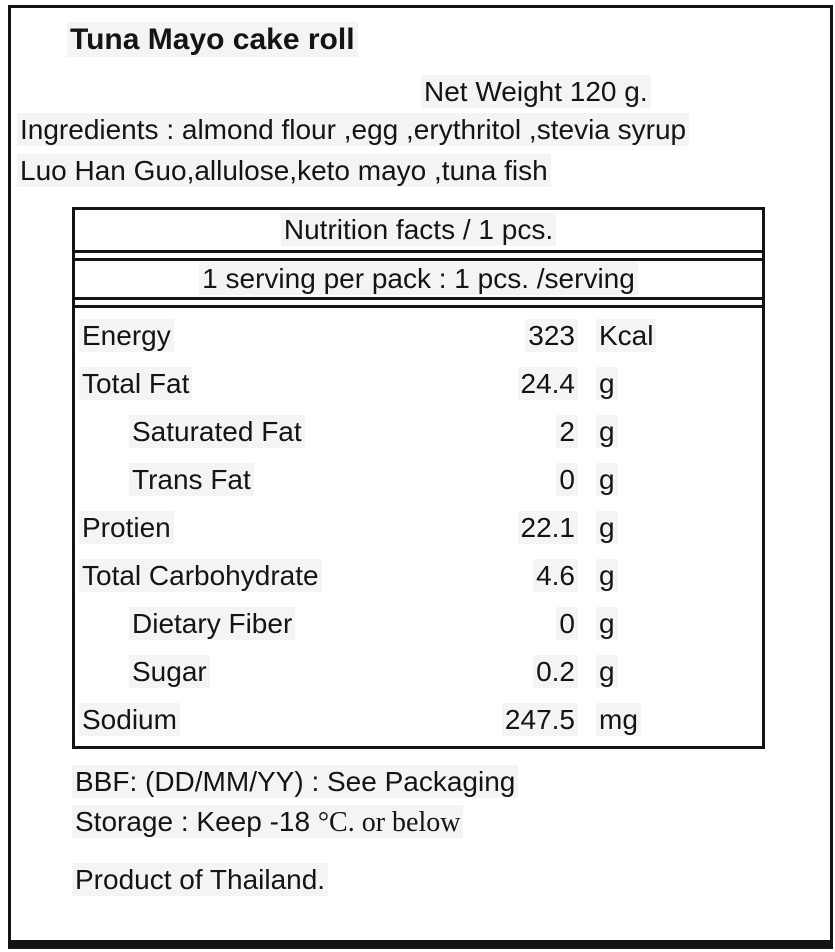 Image resolution: width=835 pixels, height=952 pixels. What do you see at coordinates (196, 821) in the screenshot?
I see `storage-prefix: Storage : Keep -18` at bounding box center [196, 821].